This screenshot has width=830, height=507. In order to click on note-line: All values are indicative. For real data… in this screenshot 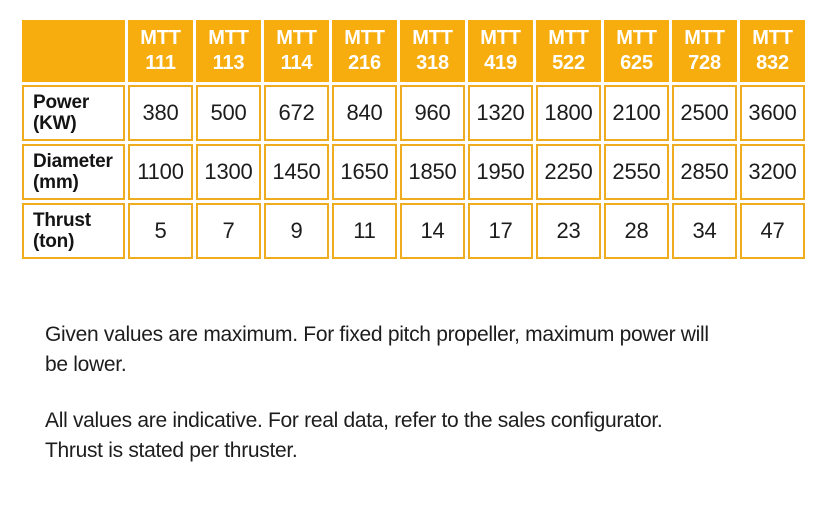, I will do `click(354, 420)`.